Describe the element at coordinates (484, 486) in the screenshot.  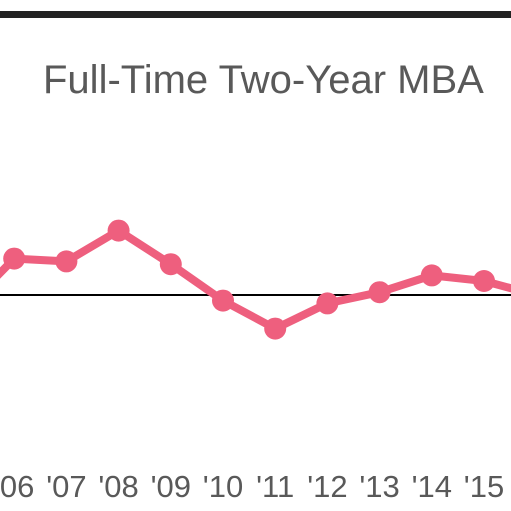
I see `x-tick-label: '15` at that location.